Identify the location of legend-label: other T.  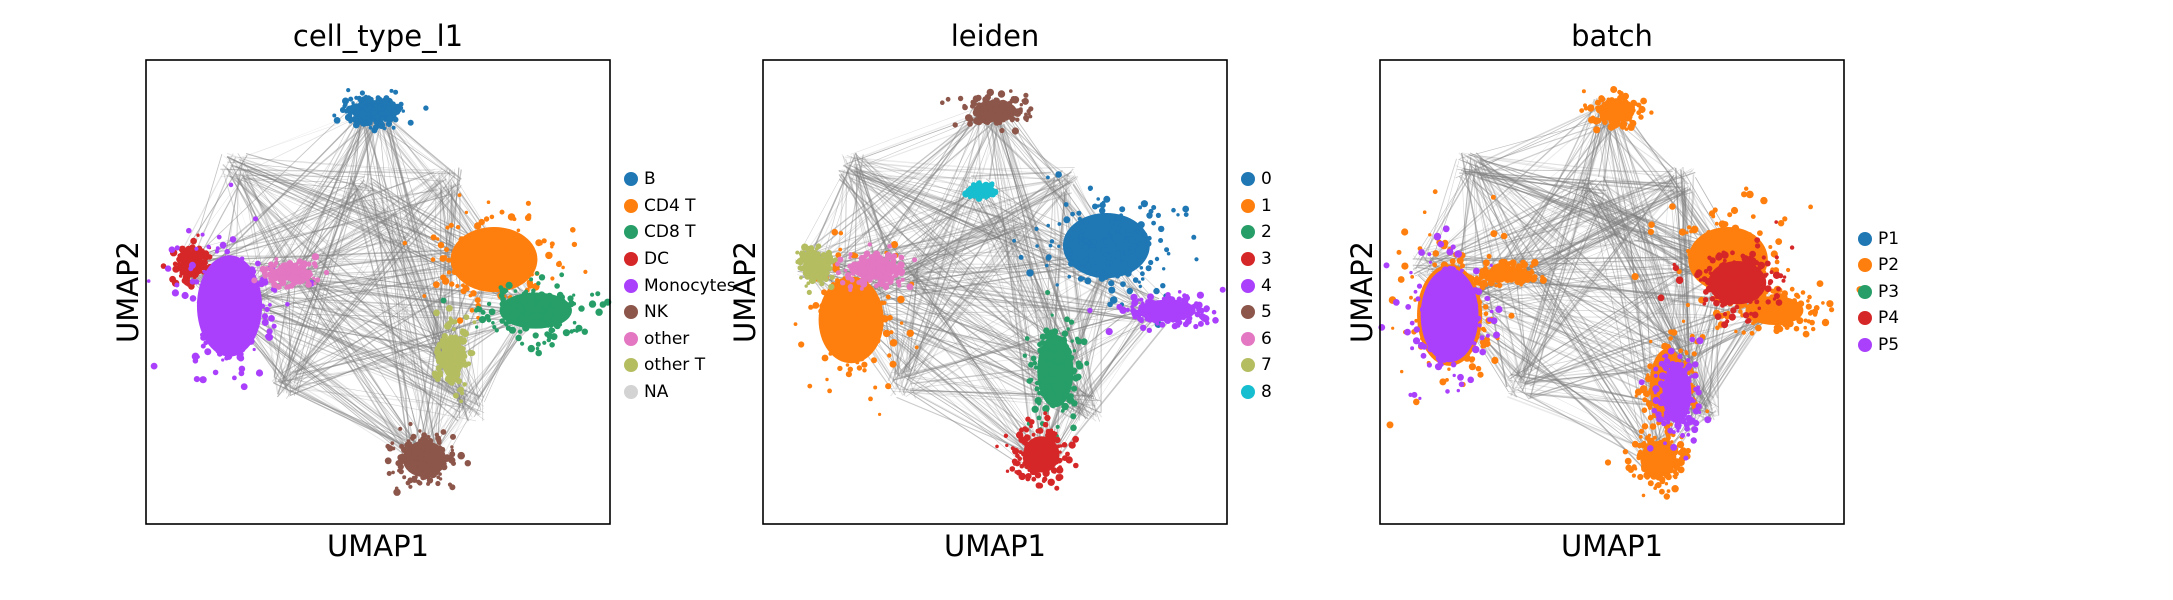
(675, 365).